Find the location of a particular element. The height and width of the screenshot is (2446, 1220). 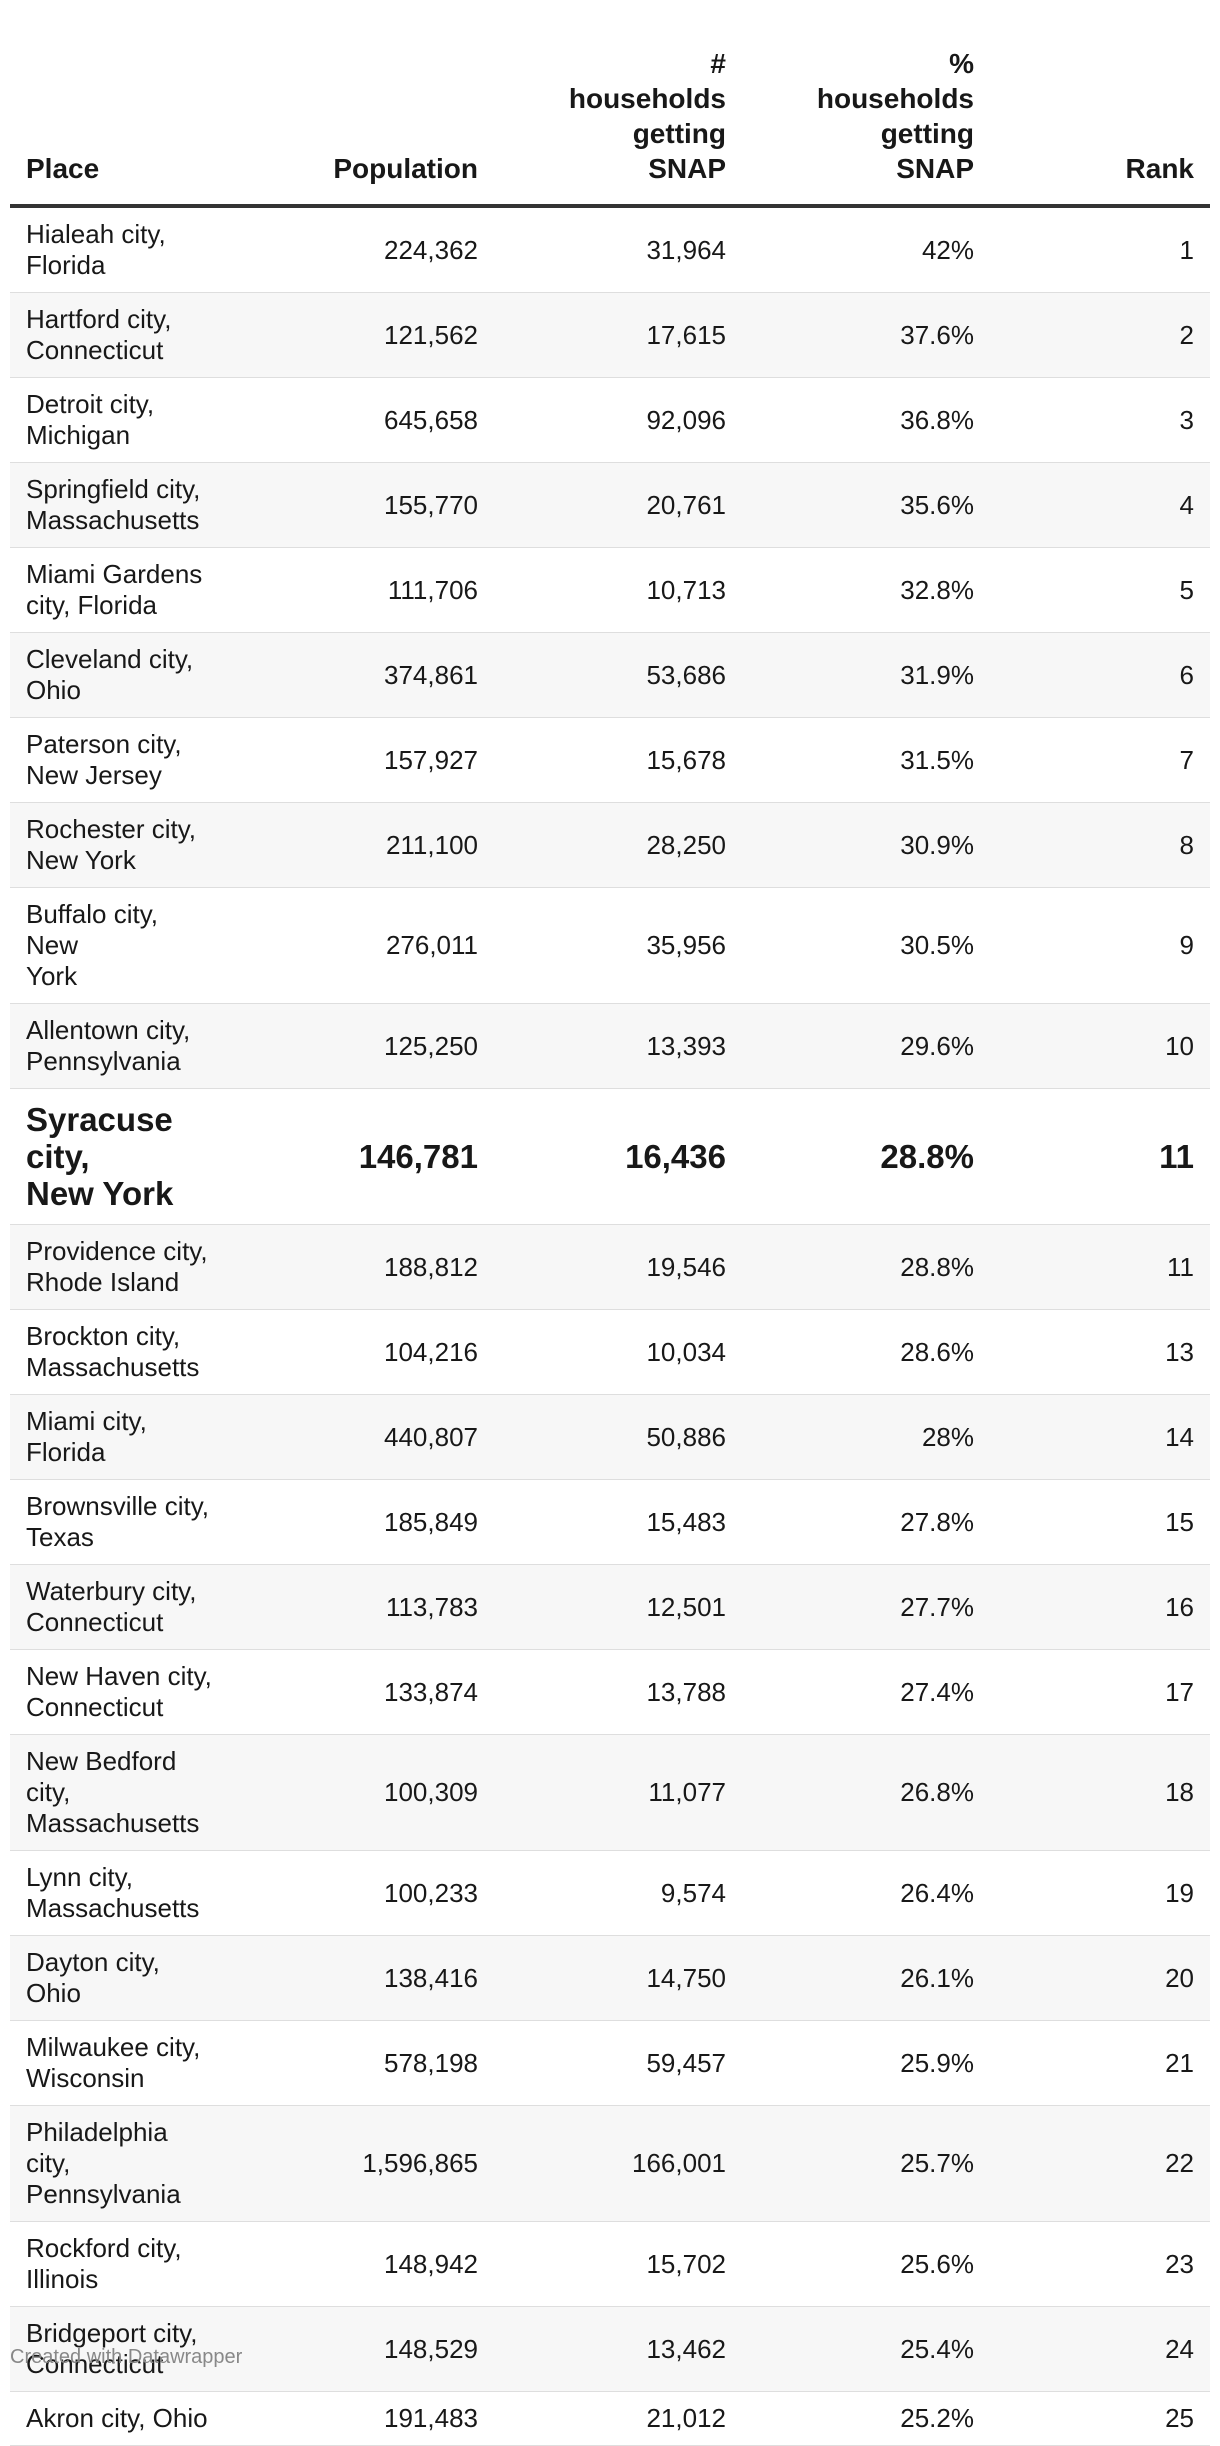

cell-place: Rockford city, Illinois is located at coordinates (120, 2264).